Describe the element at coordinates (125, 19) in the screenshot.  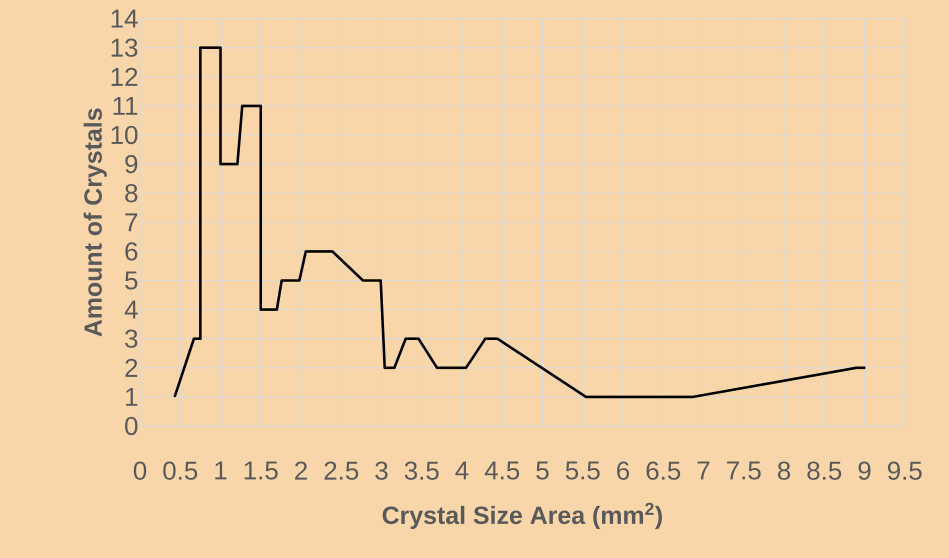
I see `y-tick-label: 14` at that location.